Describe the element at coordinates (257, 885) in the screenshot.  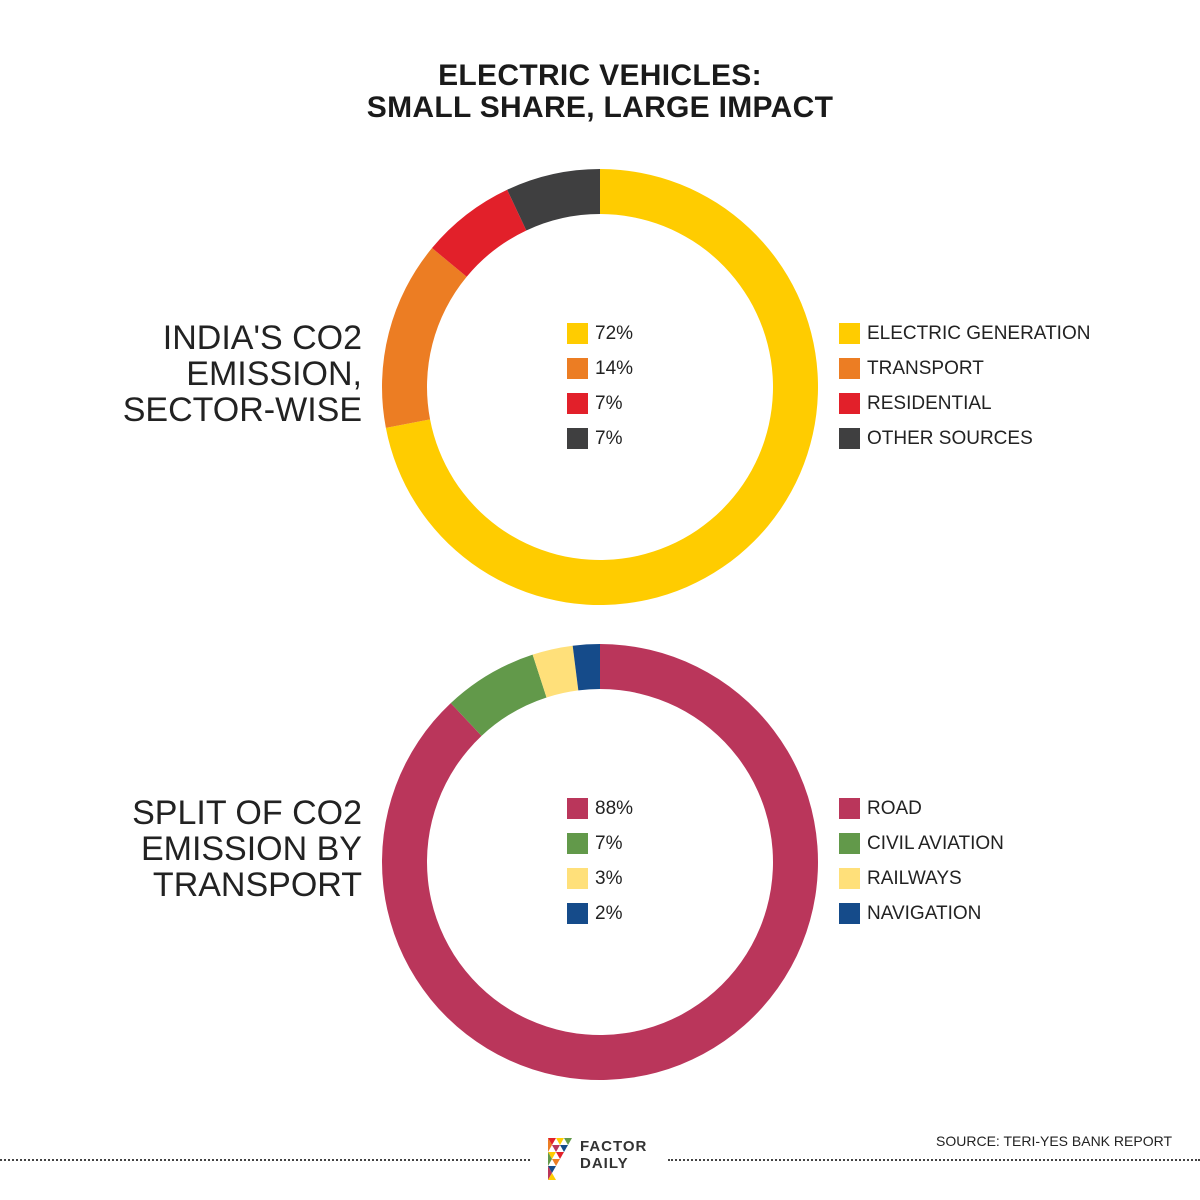
I see `chart-2-title-line-3: TRANSPORT` at that location.